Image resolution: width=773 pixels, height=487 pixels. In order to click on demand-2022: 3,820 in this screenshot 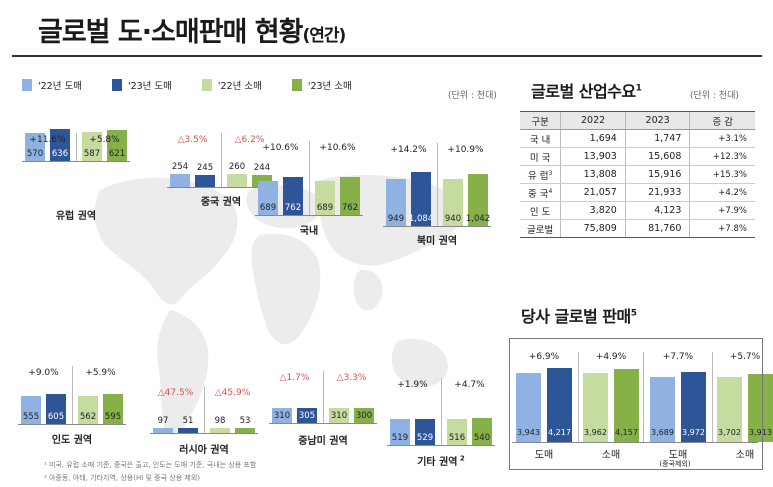, I will do `click(593, 210)`.